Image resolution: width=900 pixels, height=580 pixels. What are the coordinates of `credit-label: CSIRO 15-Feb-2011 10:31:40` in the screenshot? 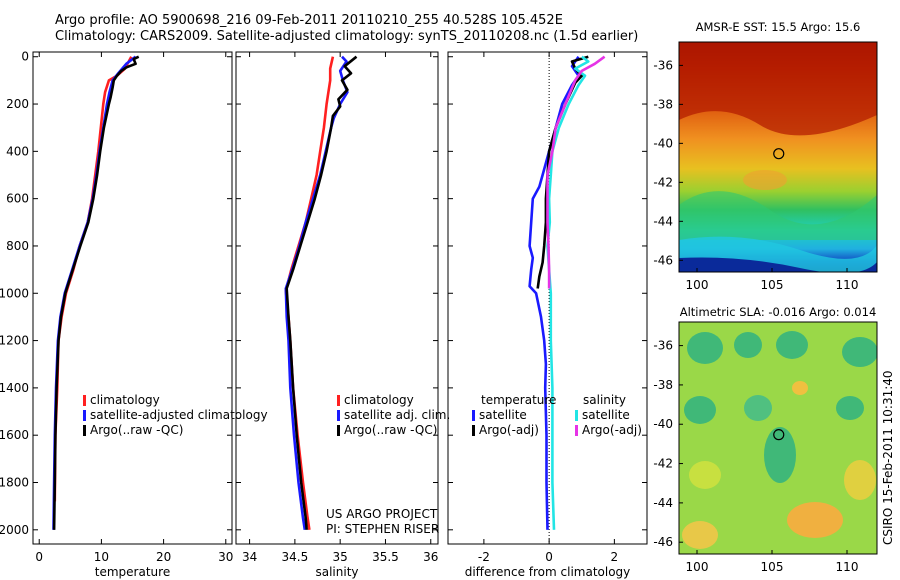 It's located at (888, 457).